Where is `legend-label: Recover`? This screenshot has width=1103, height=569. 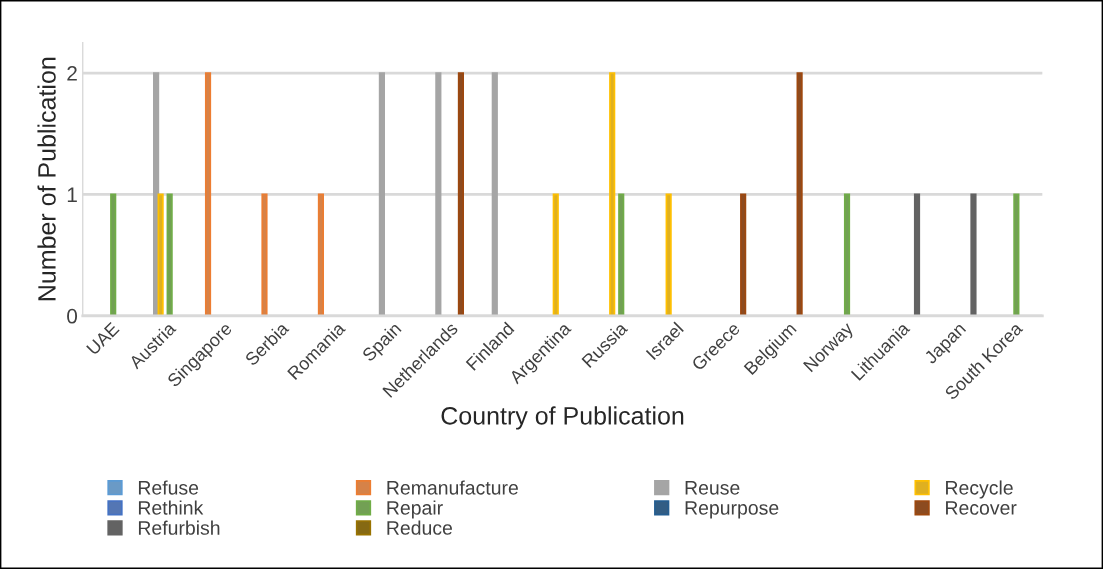 legend-label: Recover is located at coordinates (981, 508).